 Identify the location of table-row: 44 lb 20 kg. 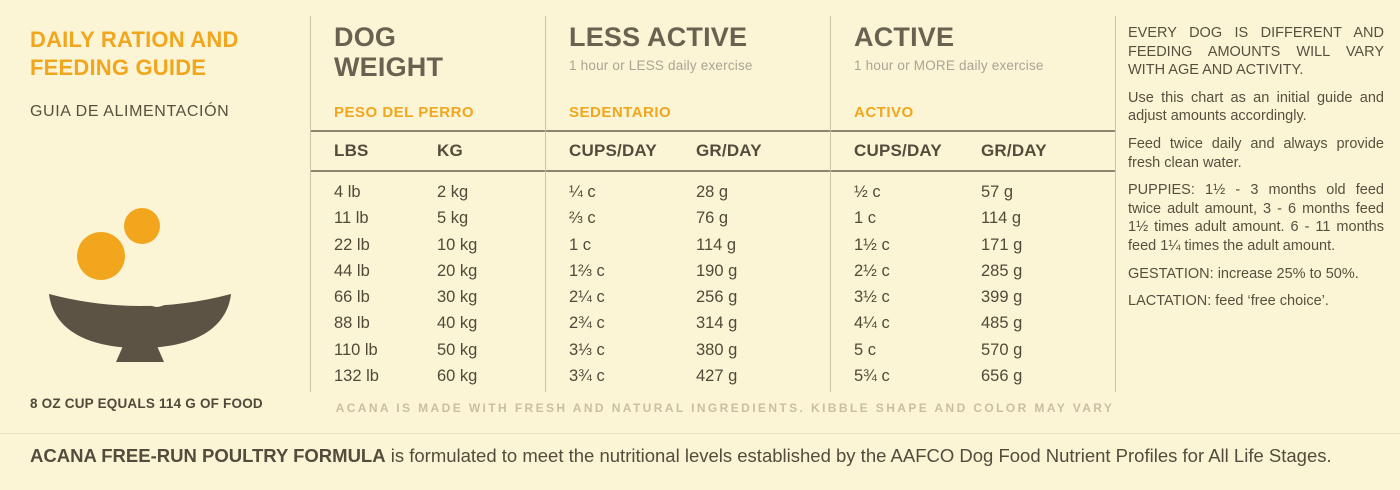
(439, 271).